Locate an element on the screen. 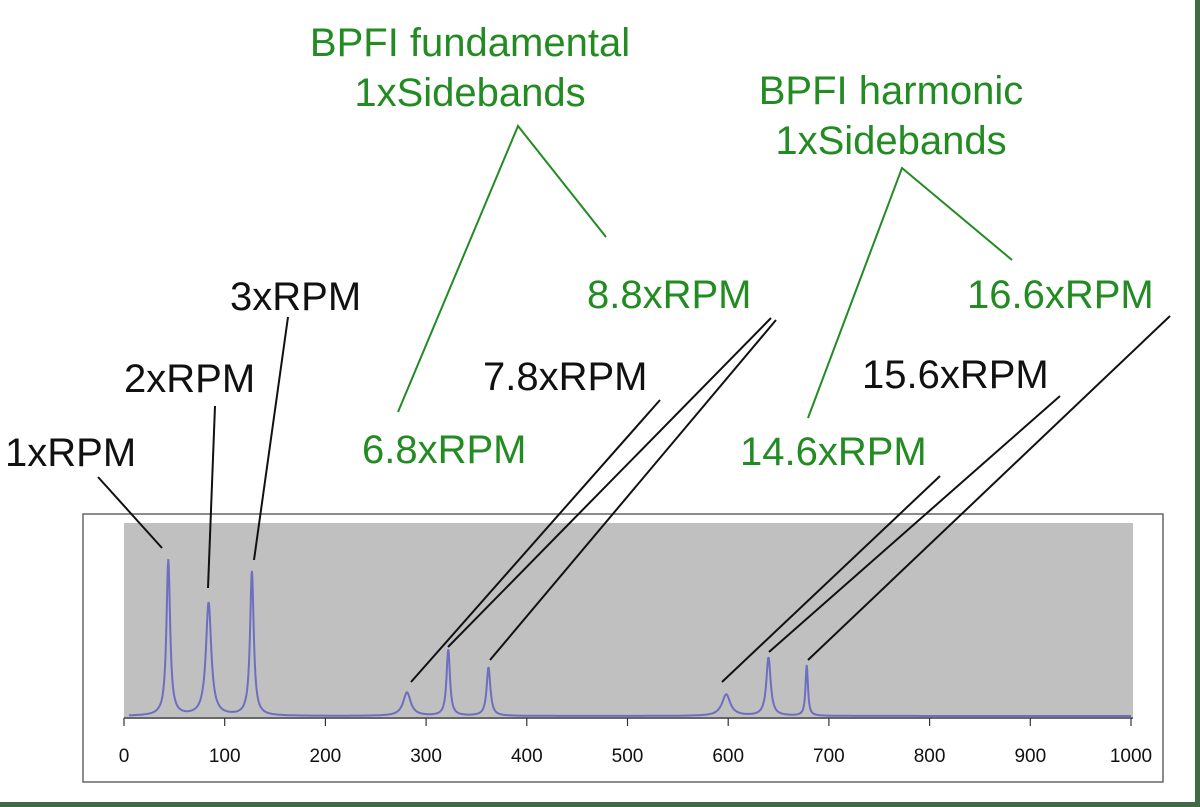  x-tick-label: 700 is located at coordinates (829, 756).